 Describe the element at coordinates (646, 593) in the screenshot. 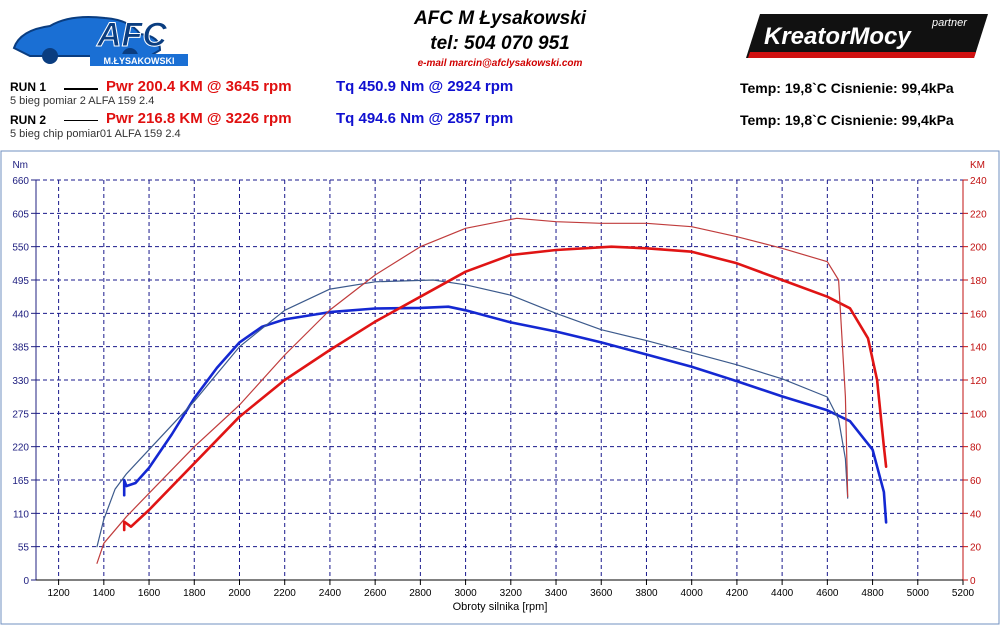

I see `x-tick-label: 3800` at that location.